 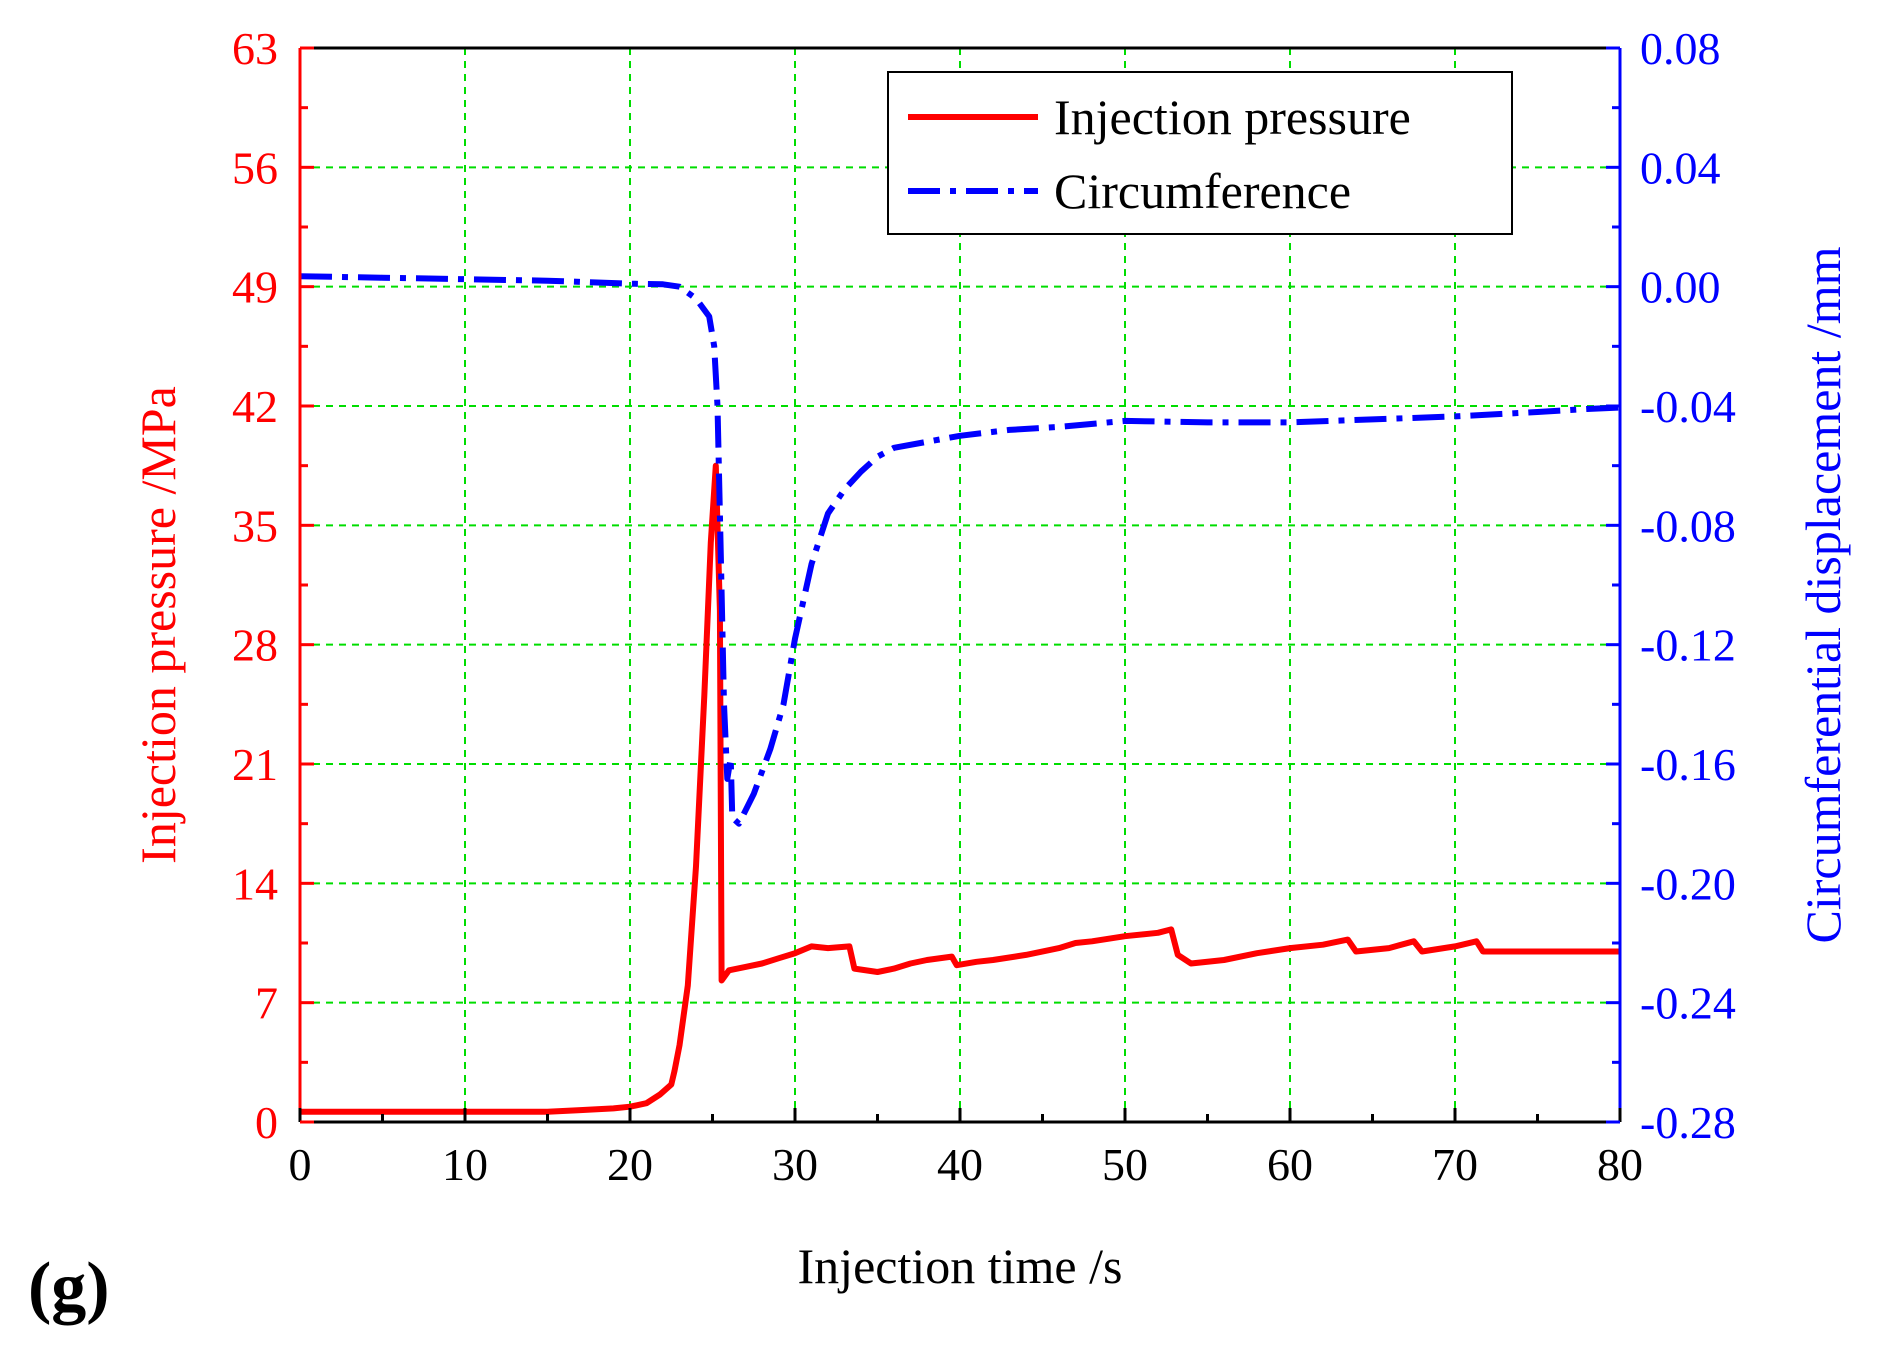 I want to click on y-left-tick-label: 49, so click(x=255, y=287).